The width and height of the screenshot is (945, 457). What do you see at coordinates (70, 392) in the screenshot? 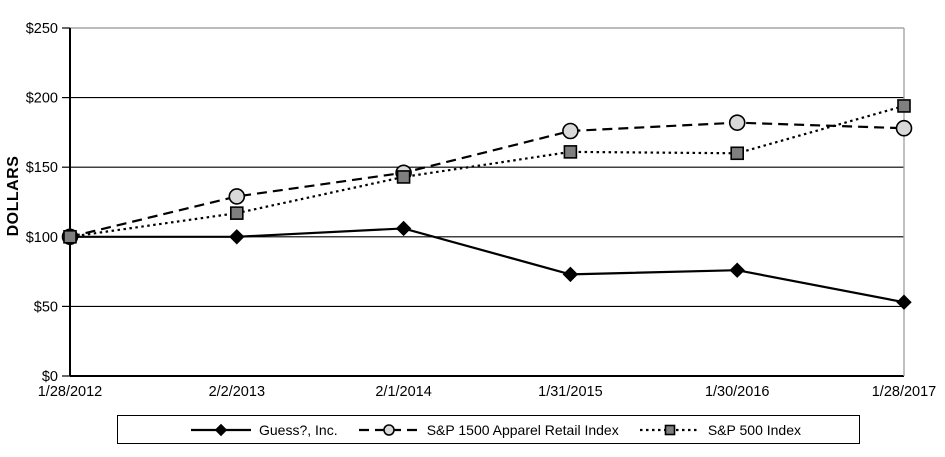
I see `x-tick-label: 1/28/2012` at bounding box center [70, 392].